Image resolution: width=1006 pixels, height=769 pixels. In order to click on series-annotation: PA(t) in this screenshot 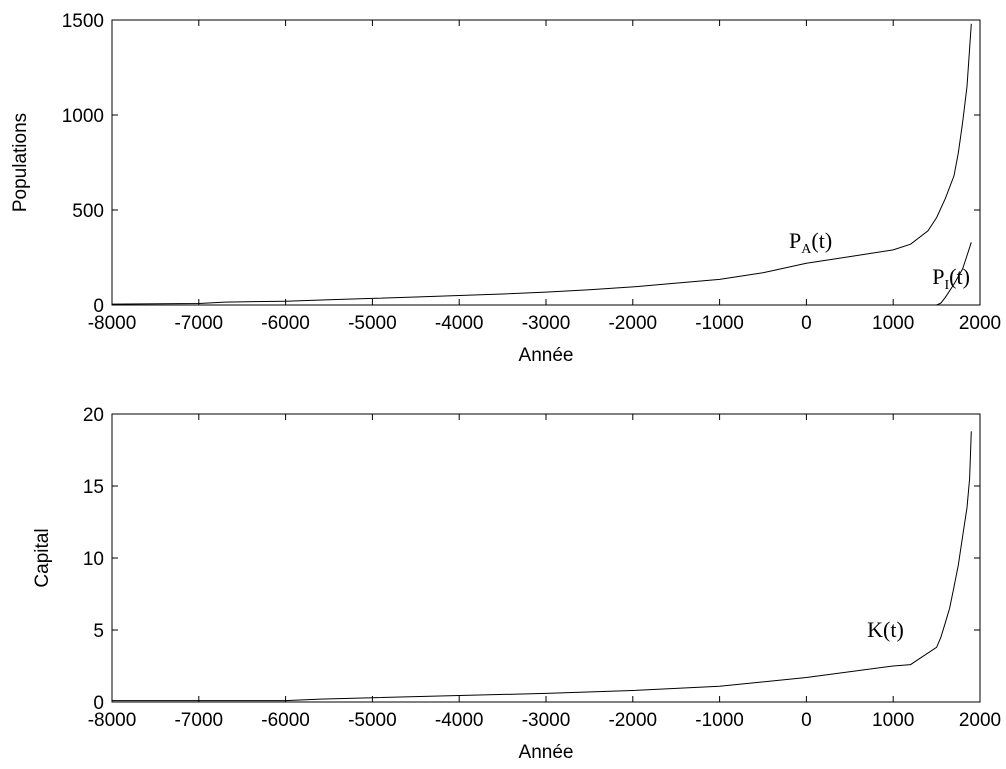, I will do `click(810, 242)`.